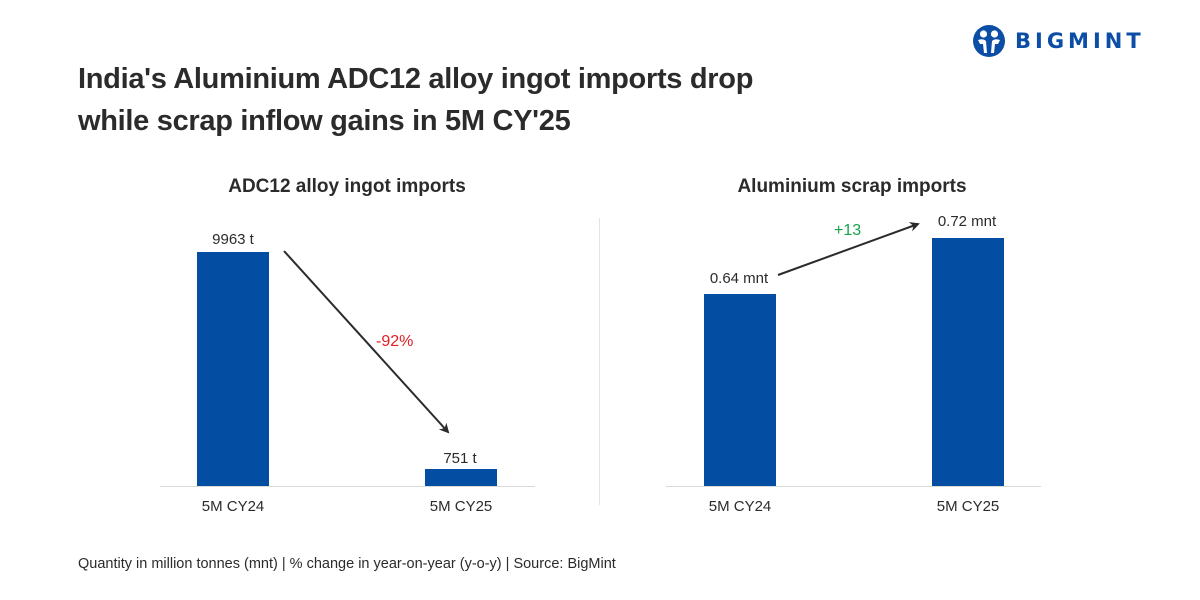 The width and height of the screenshot is (1200, 600). Describe the element at coordinates (852, 186) in the screenshot. I see `chart-title-scrap: Aluminium scrap imports` at that location.